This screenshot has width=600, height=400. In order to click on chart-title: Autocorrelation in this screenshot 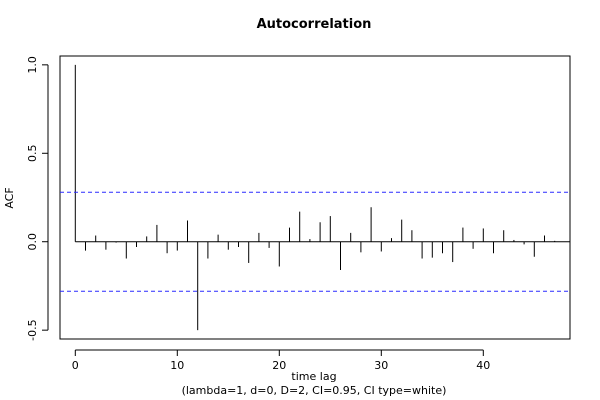, I will do `click(314, 24)`.